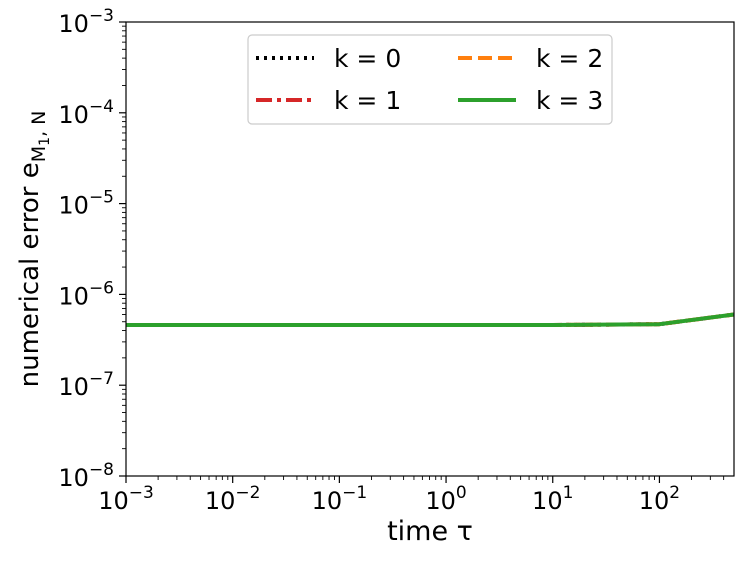  I want to click on x-tick-label: 10², so click(659, 499).